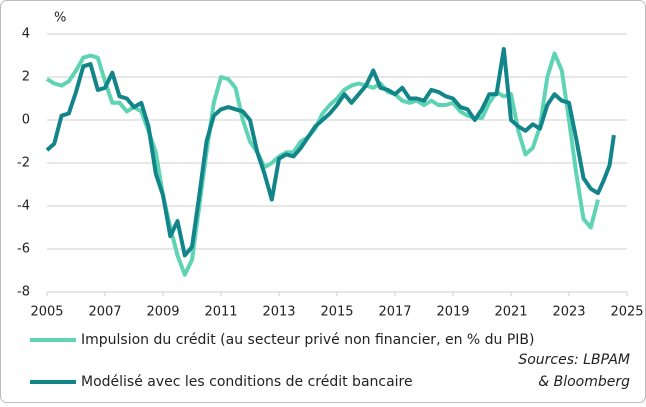  I want to click on y-tick-label: -4, so click(23, 206).